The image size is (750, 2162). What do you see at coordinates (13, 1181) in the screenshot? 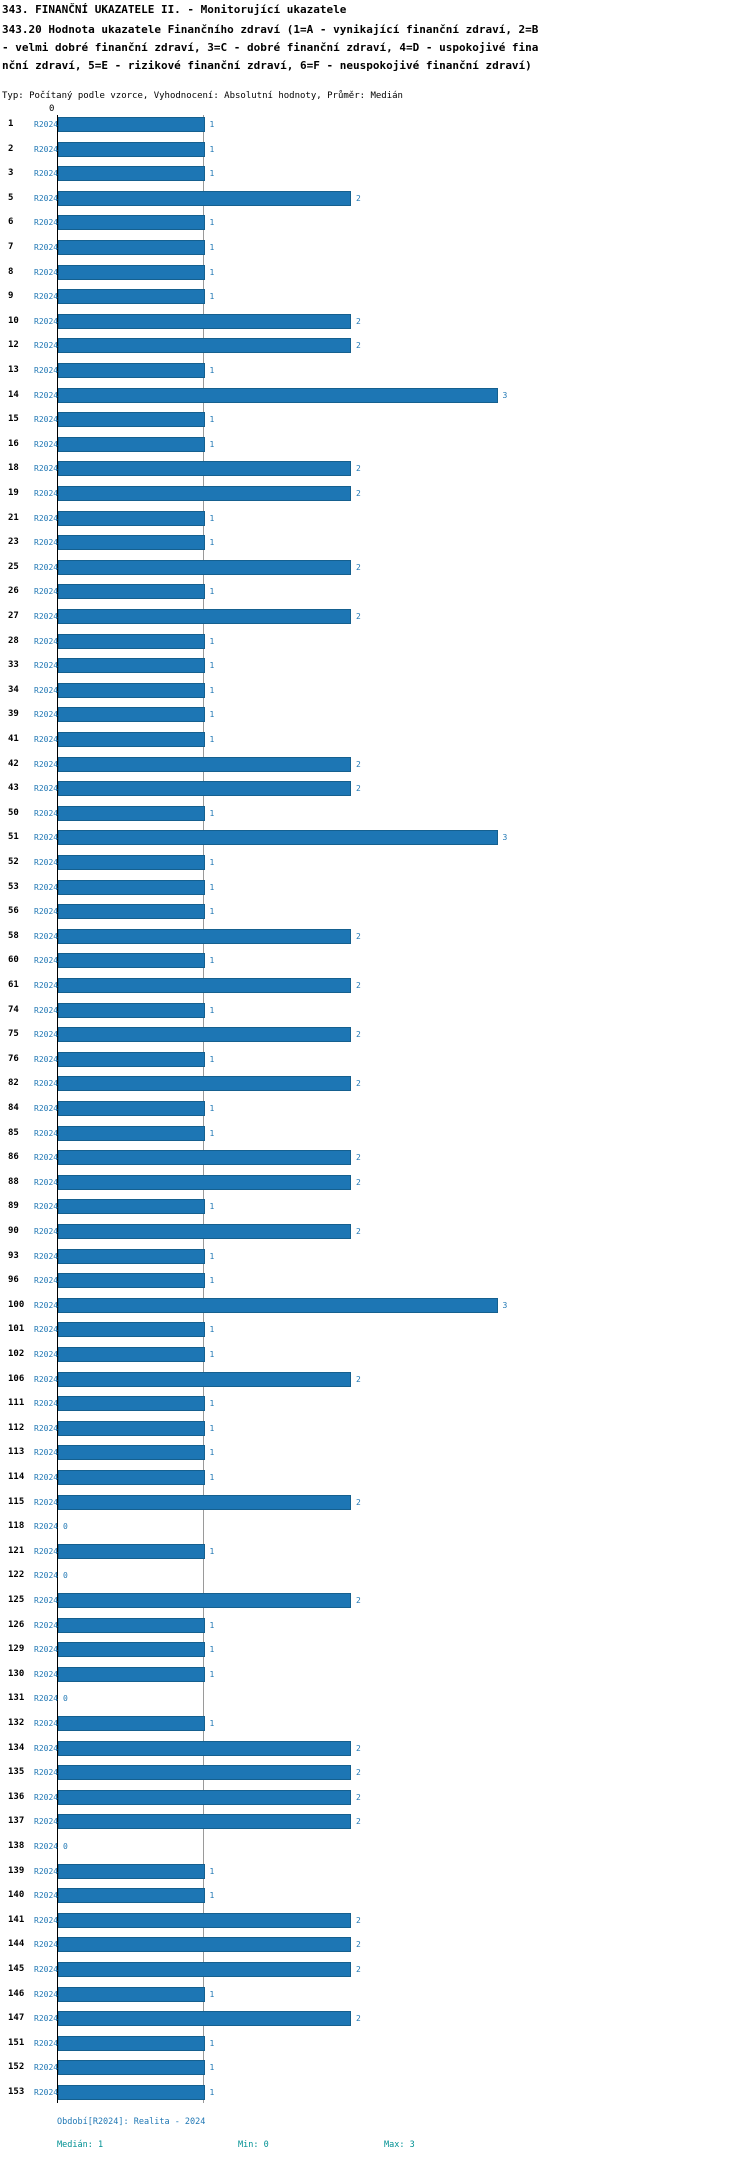
I see `row-number: 88` at bounding box center [13, 1181].